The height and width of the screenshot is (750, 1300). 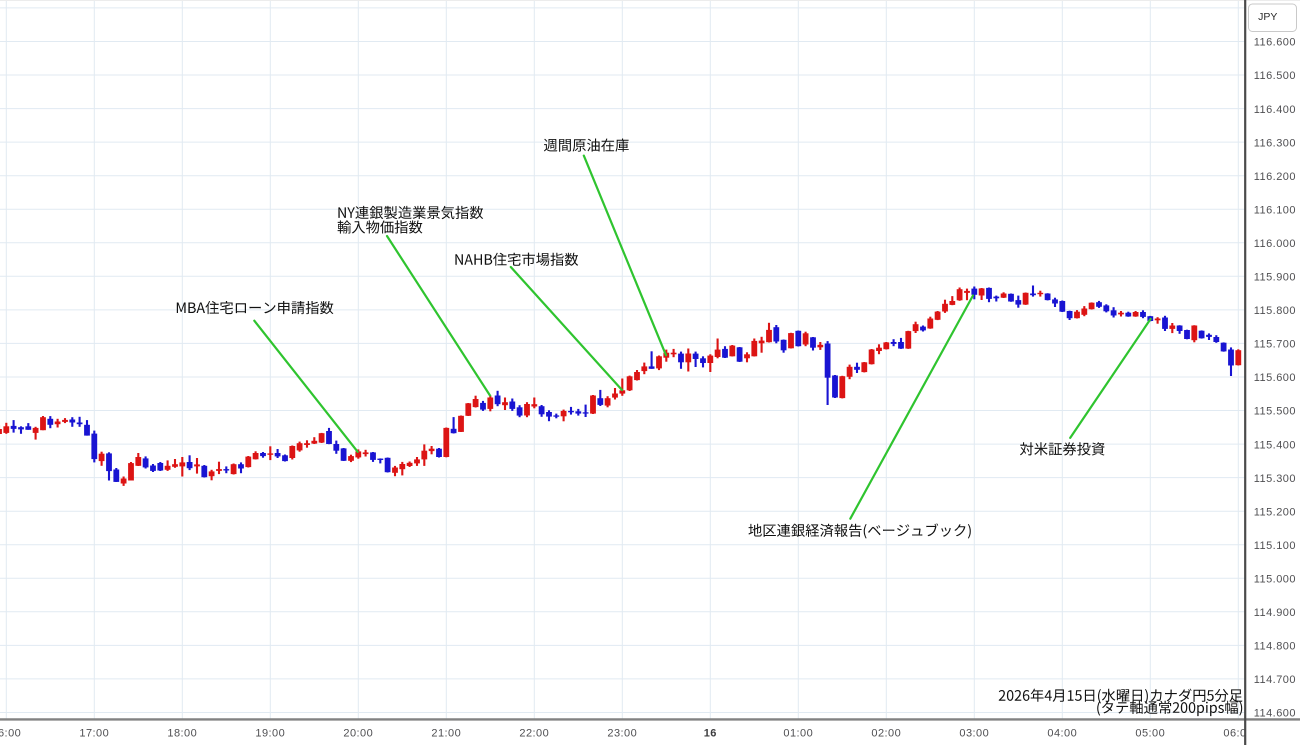 What do you see at coordinates (1275, 345) in the screenshot?
I see `svg-text: 115.700` at bounding box center [1275, 345].